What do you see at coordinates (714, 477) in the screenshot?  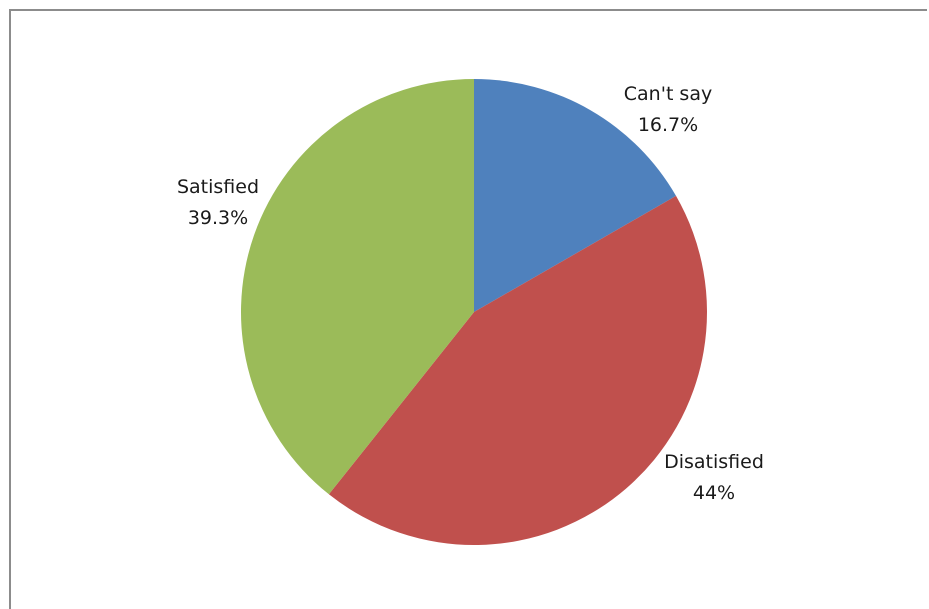 I see `slice-label-disatisfied: Disatisfied 44%` at bounding box center [714, 477].